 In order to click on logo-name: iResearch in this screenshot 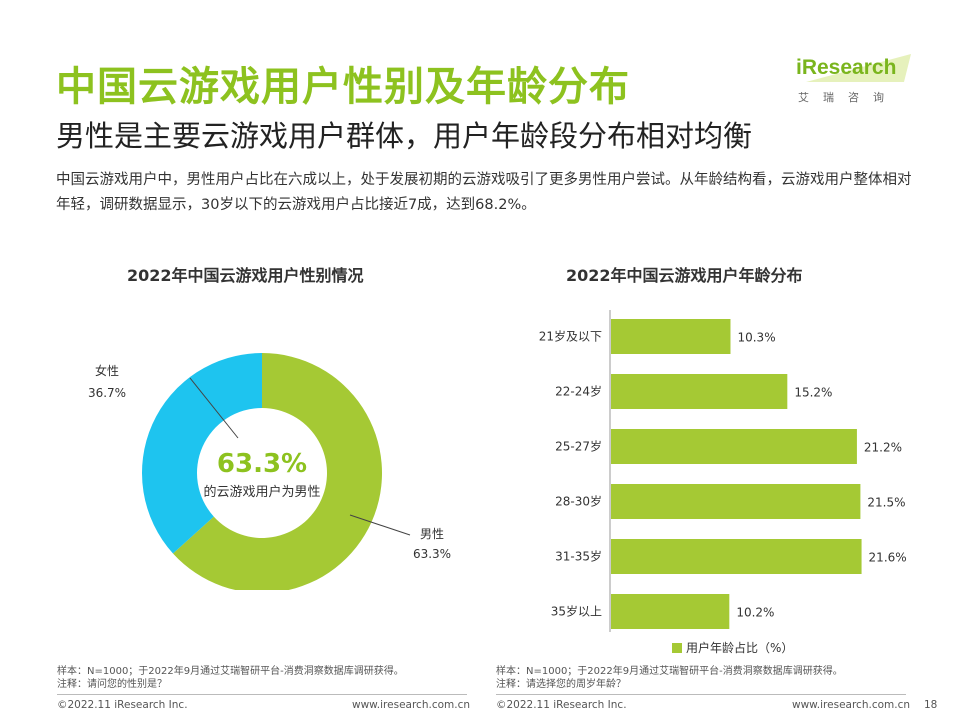, I will do `click(846, 67)`.